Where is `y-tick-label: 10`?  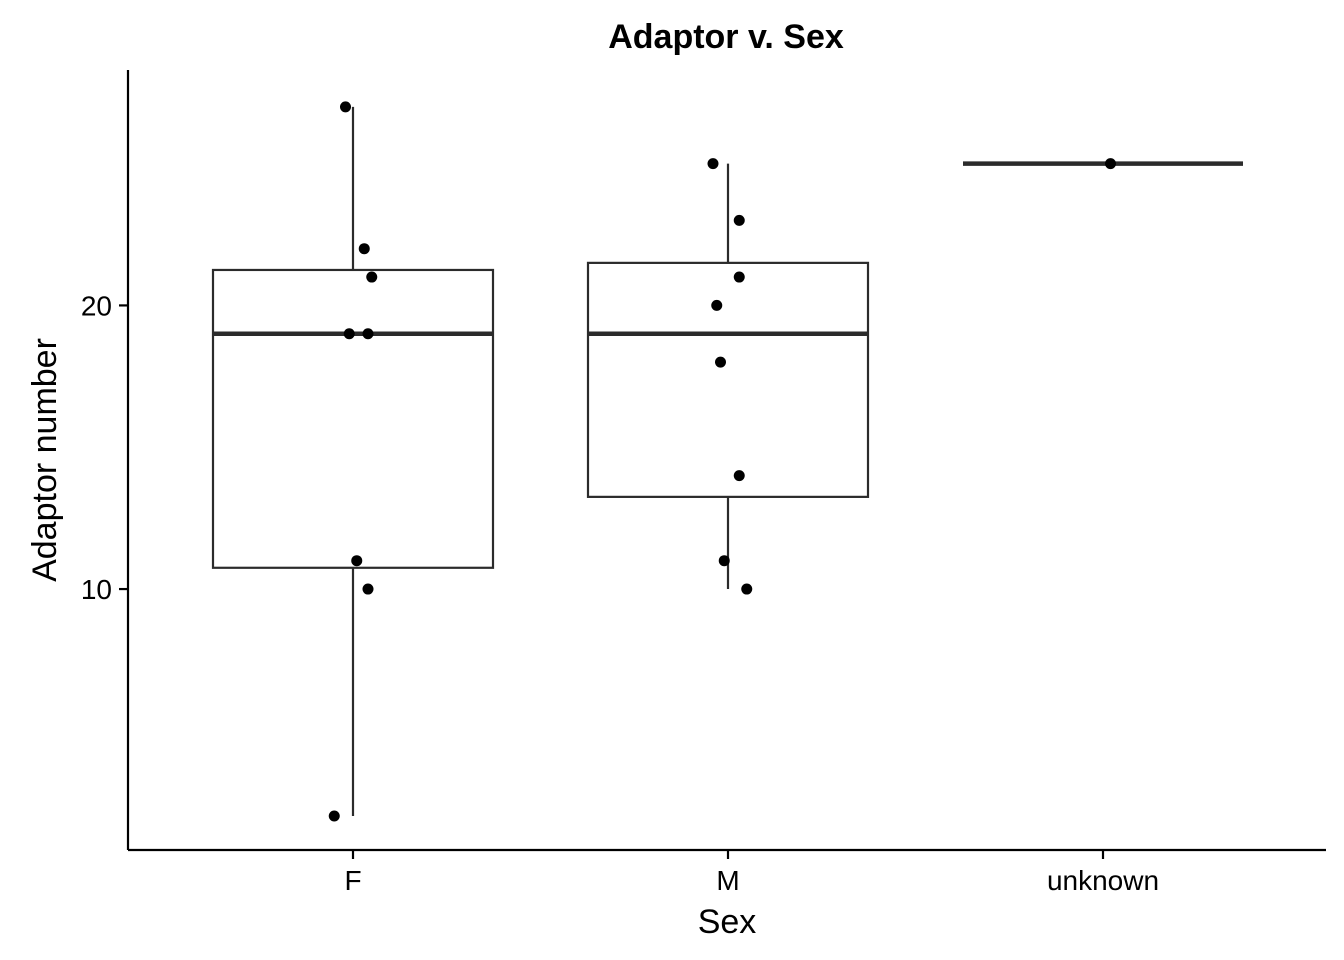
y-tick-label: 10 is located at coordinates (96, 589).